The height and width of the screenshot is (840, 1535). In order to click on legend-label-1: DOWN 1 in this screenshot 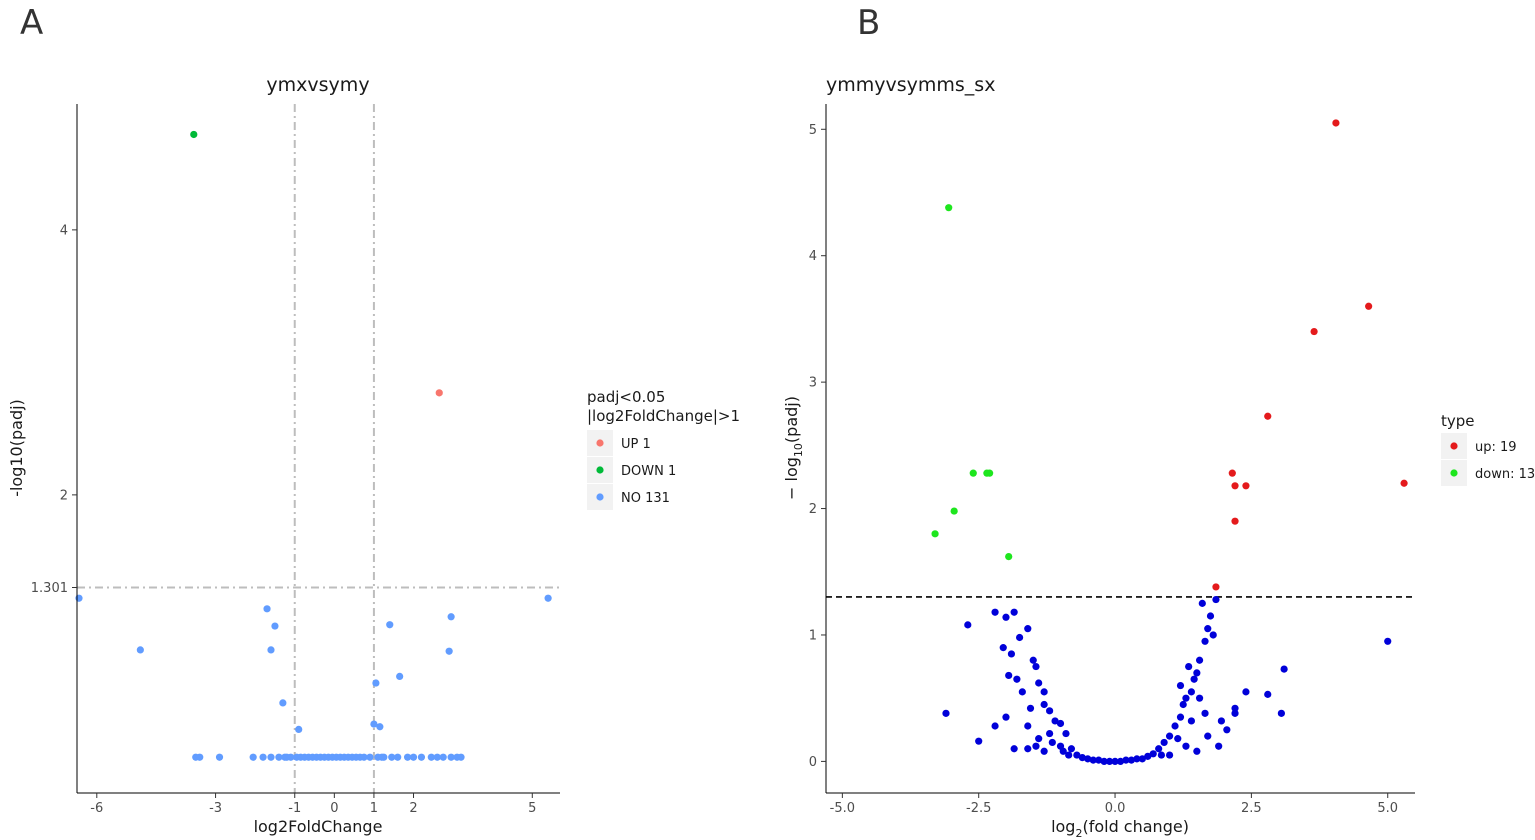, I will do `click(648, 471)`.